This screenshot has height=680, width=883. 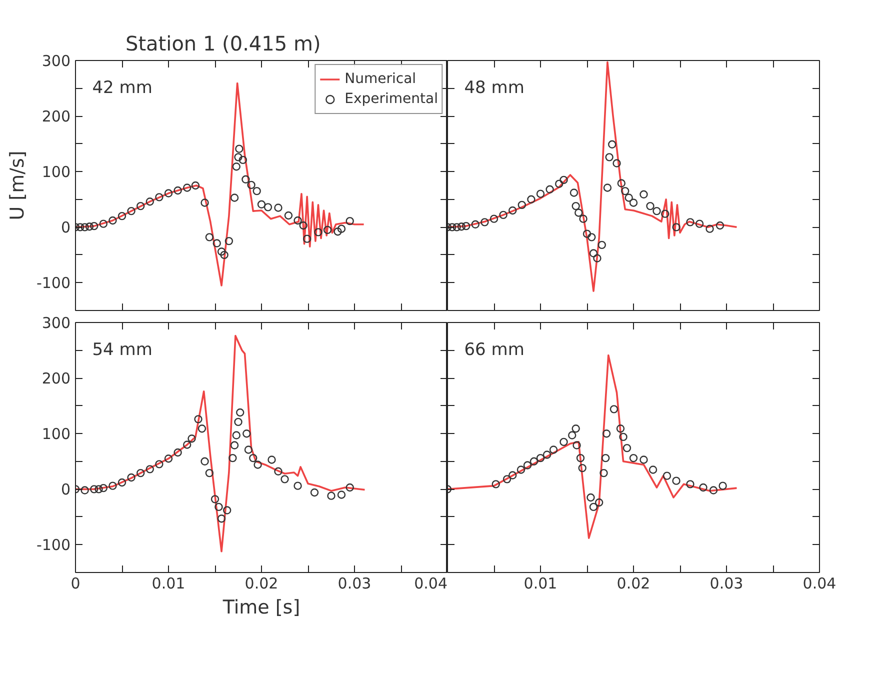 I want to click on line-series, so click(x=221, y=443).